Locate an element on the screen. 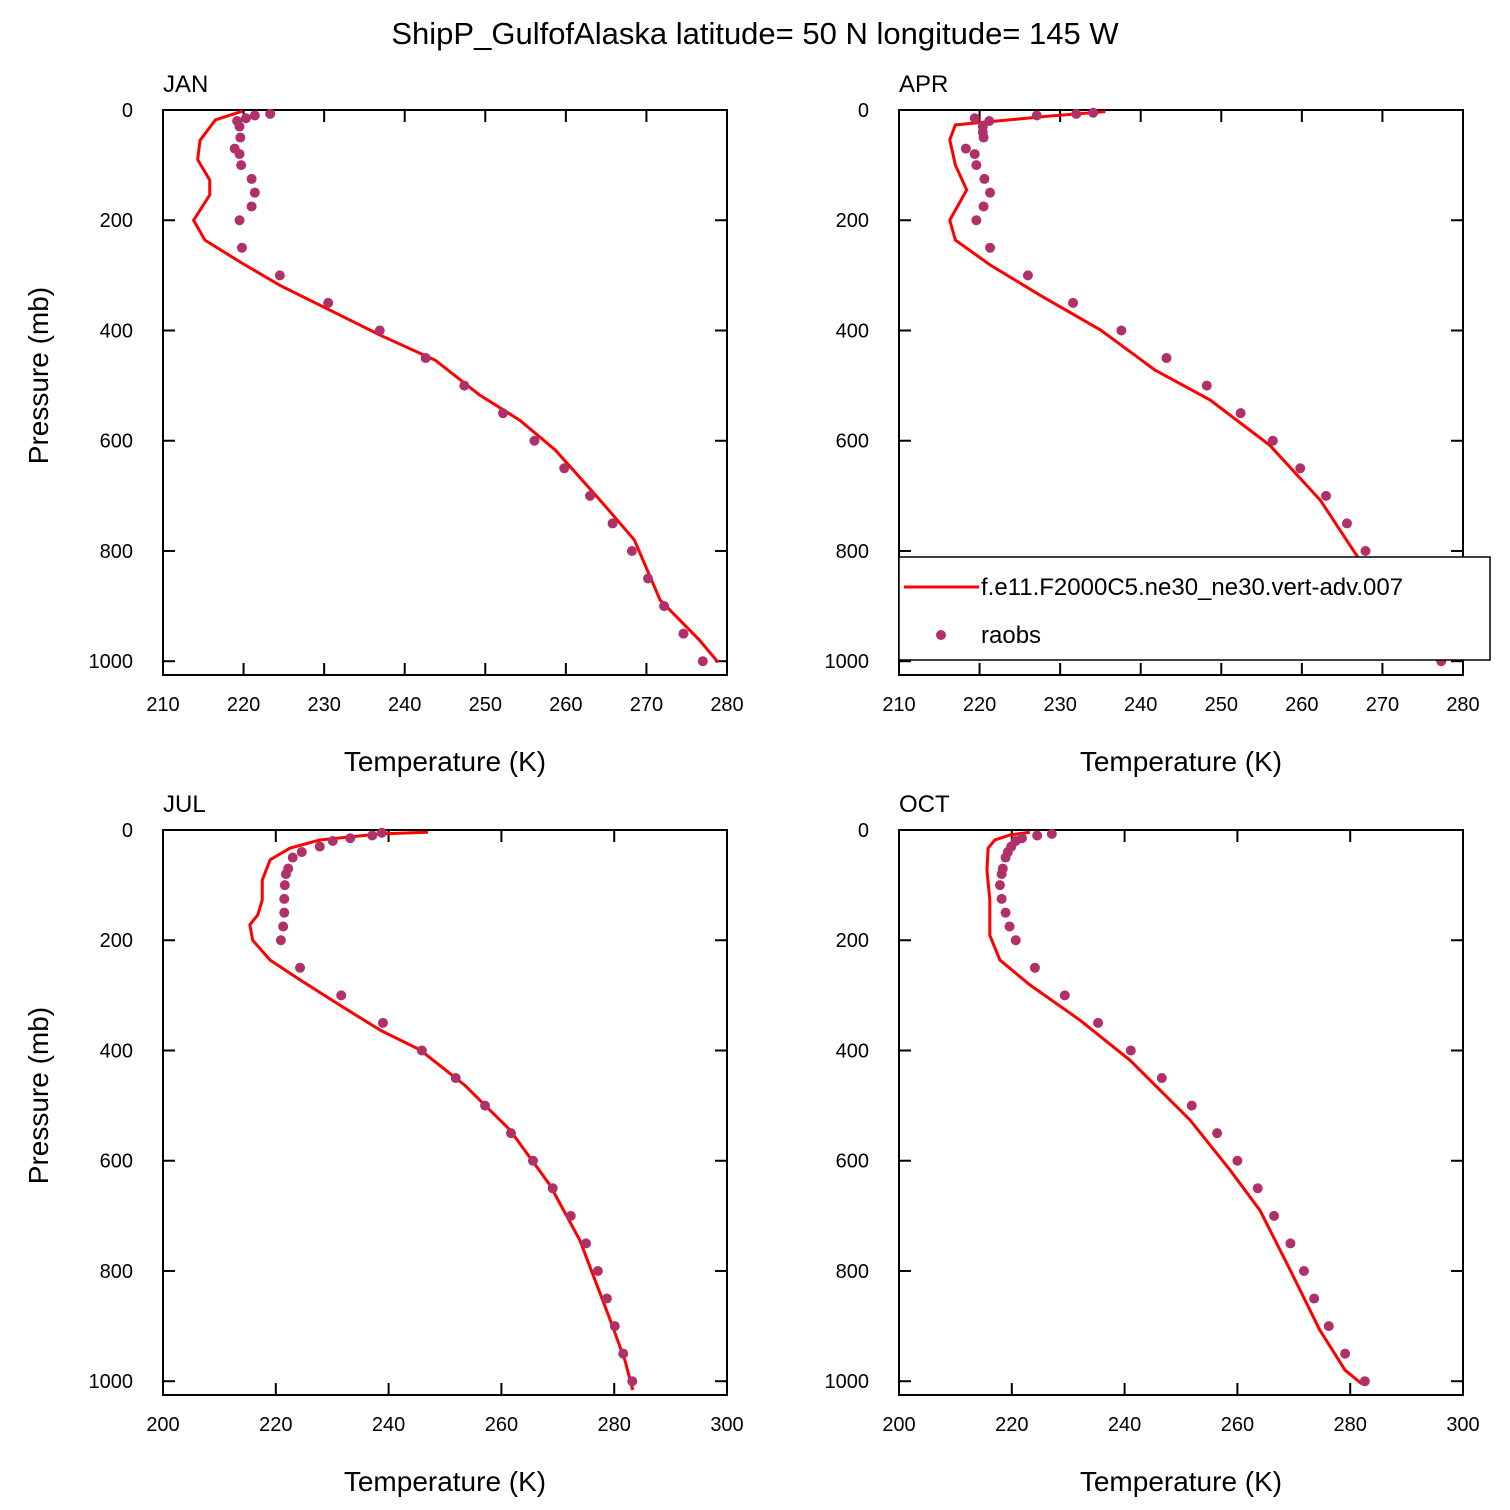 This screenshot has width=1510, height=1510. legend-dot is located at coordinates (941, 635).